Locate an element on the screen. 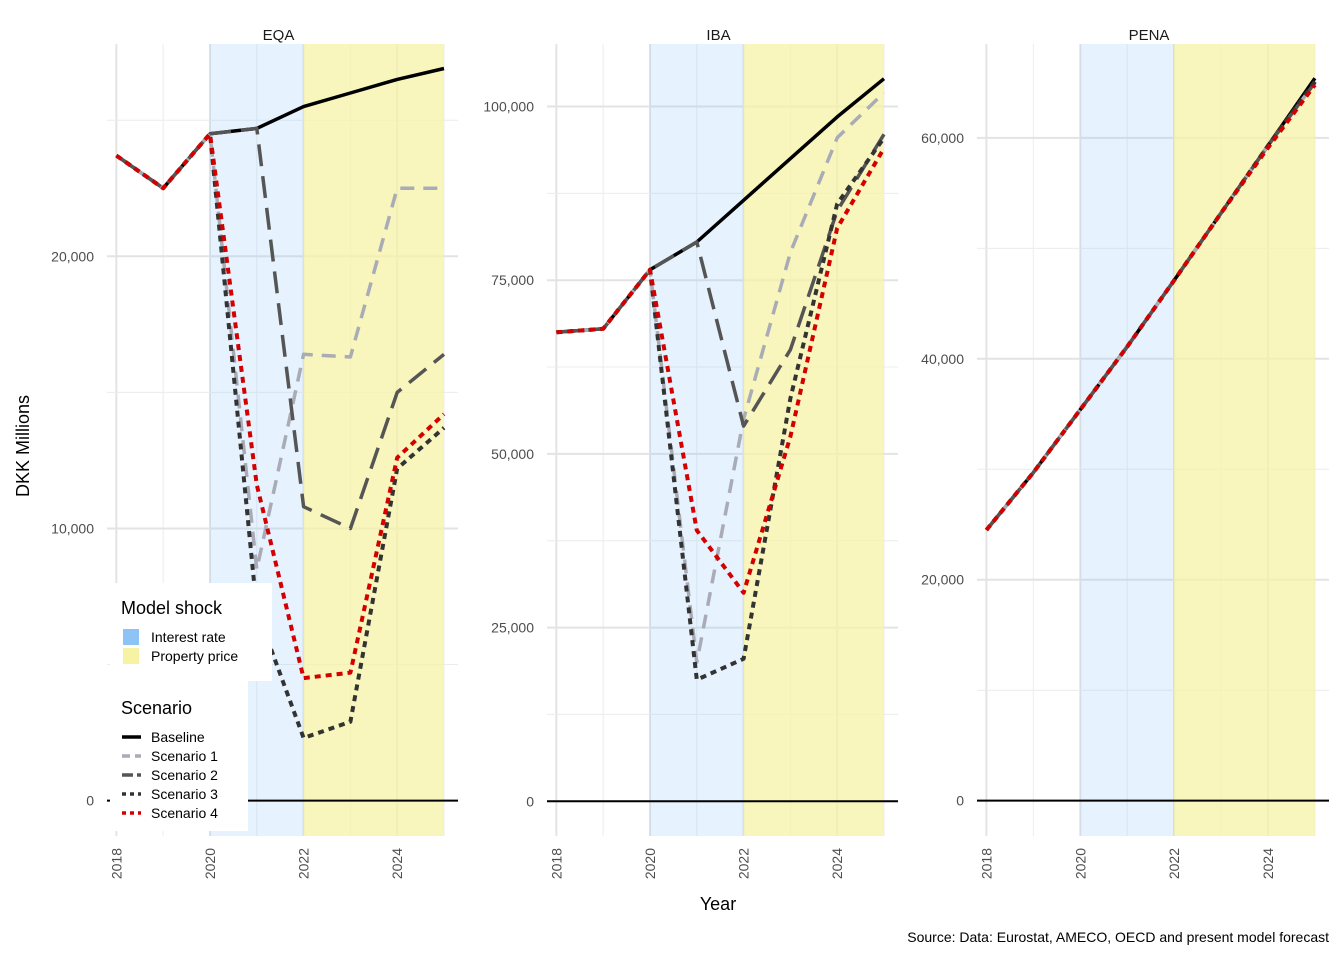  legend-label-scenario-3: Scenario 3 is located at coordinates (184, 794).